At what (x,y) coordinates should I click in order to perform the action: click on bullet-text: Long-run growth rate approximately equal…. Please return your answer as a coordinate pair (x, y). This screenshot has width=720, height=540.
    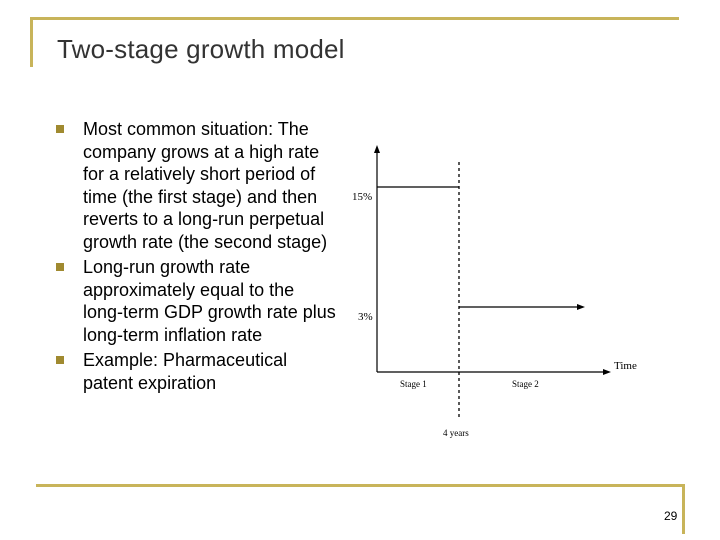
    Looking at the image, I should click on (209, 301).